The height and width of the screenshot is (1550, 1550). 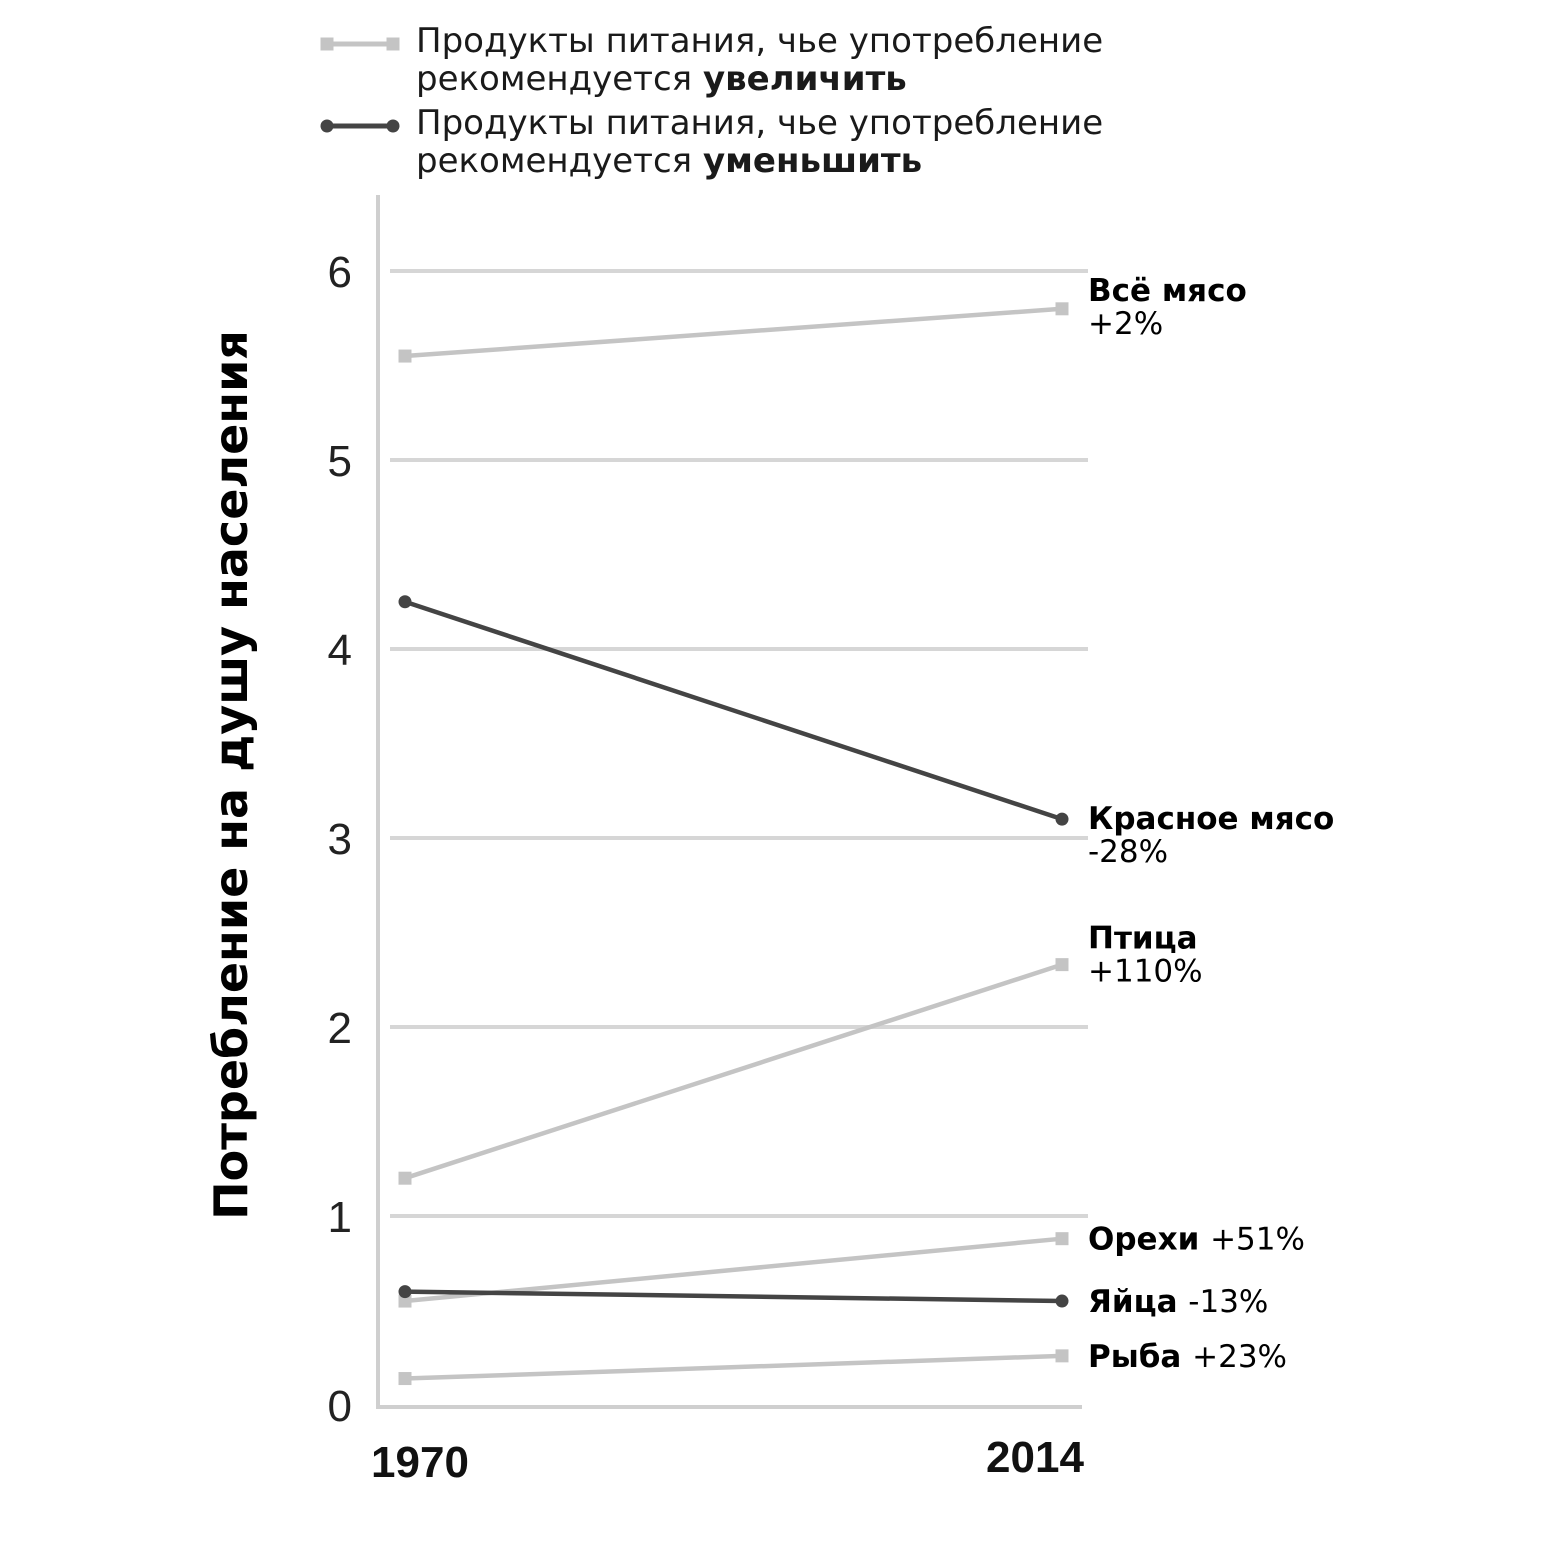 I want to click on x-tick-label-1970: 1970, so click(x=420, y=1462).